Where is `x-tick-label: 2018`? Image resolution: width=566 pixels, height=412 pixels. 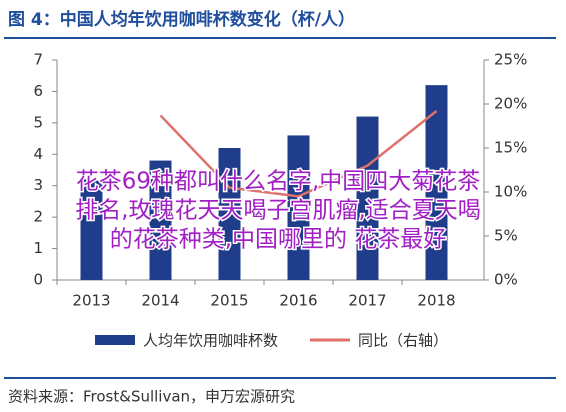 x-tick-label: 2018 is located at coordinates (436, 301).